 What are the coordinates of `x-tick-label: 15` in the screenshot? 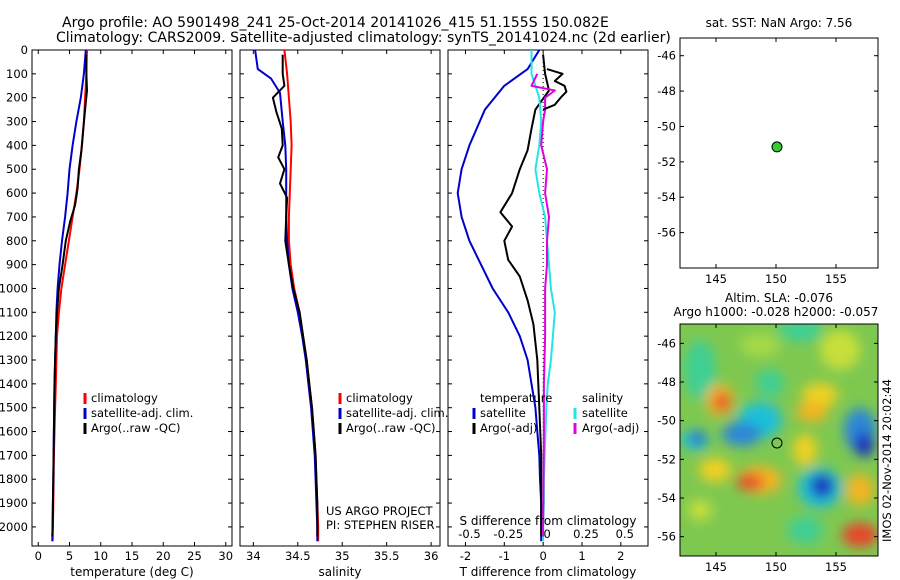 It's located at (132, 556).